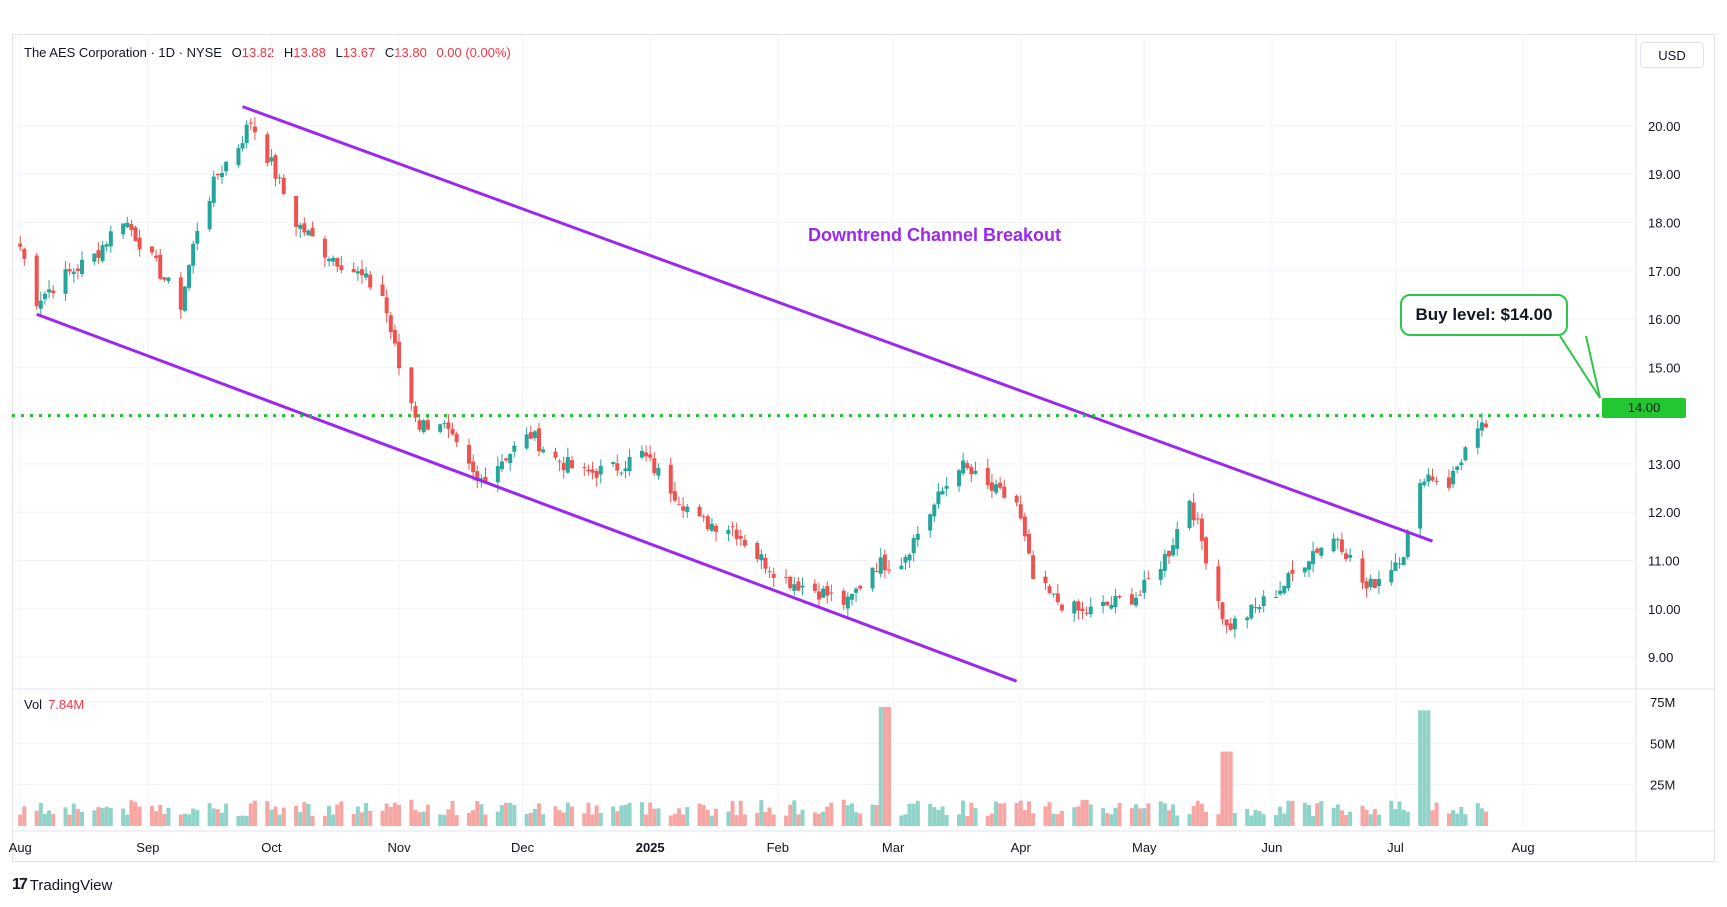 Image resolution: width=1727 pixels, height=907 pixels. I want to click on currency-selector: USD, so click(1672, 55).